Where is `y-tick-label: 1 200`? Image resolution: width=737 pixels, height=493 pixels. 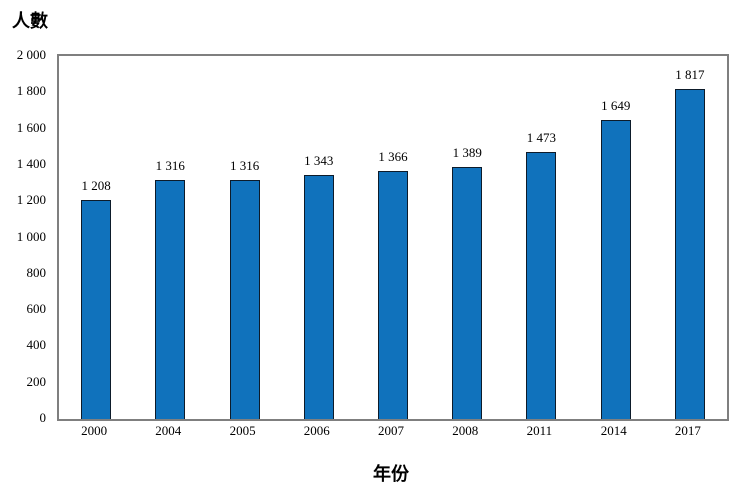 y-tick-label: 1 200 is located at coordinates (31, 200).